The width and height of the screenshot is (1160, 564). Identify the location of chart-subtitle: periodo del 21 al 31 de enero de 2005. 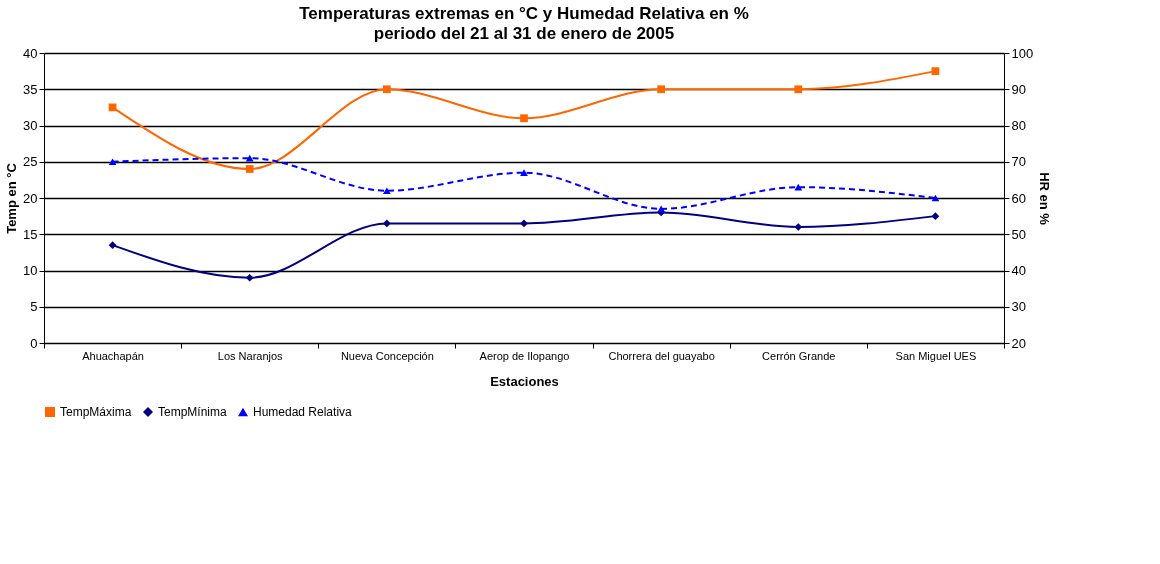
(524, 33).